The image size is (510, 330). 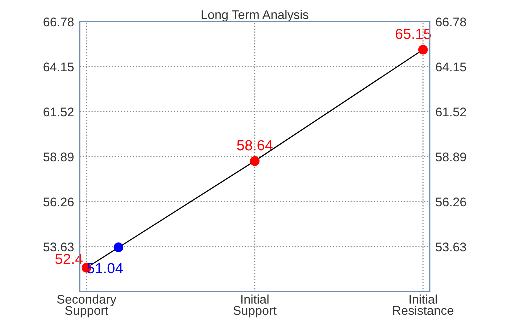 I want to click on y-tick-label: 61.52, so click(x=59, y=112).